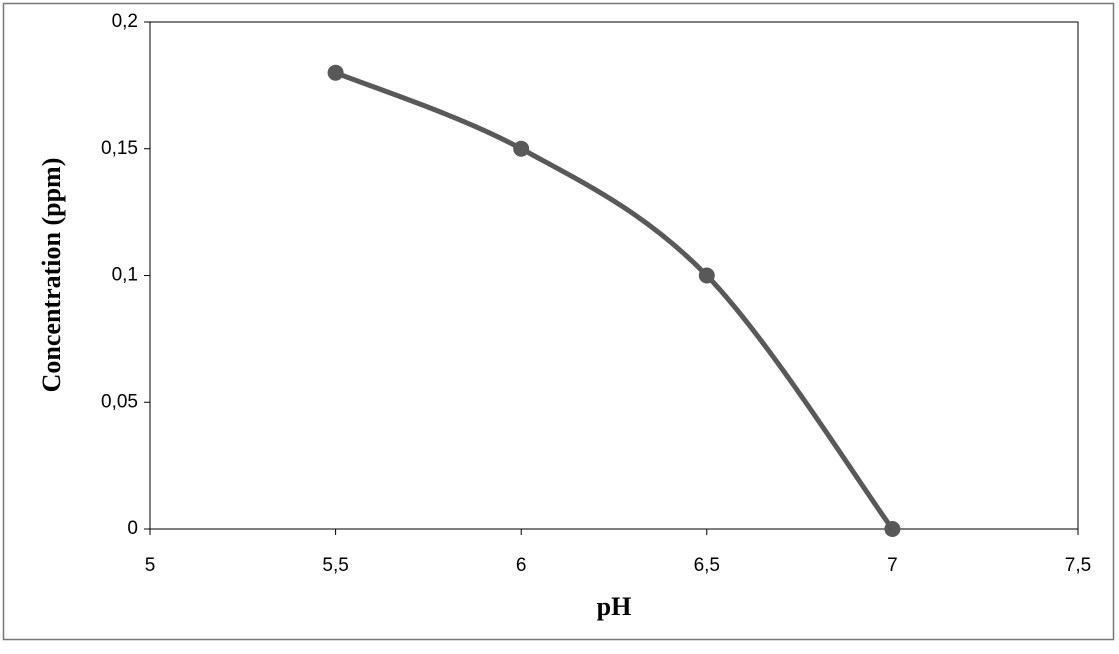 This screenshot has height=654, width=1119. What do you see at coordinates (132, 528) in the screenshot?
I see `y-tick-label: 0` at bounding box center [132, 528].